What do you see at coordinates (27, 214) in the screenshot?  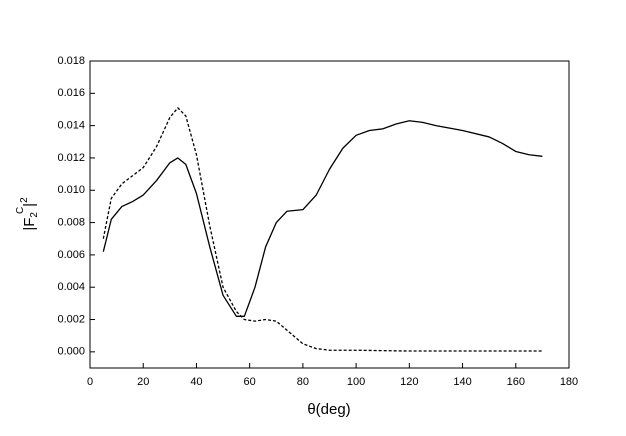 I see `y-axis-title: |F2C|2` at bounding box center [27, 214].